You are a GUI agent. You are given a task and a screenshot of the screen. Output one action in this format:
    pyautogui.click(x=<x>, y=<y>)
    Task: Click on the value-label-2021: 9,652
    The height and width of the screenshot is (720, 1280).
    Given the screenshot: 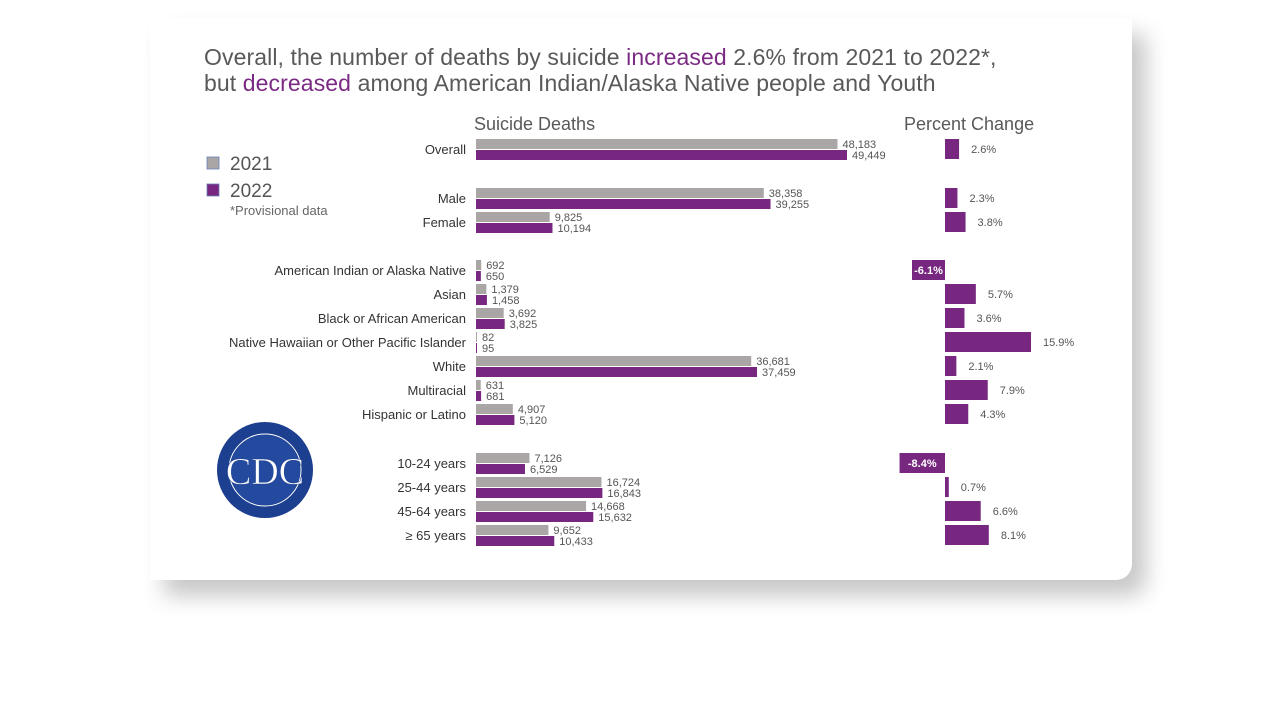 What is the action you would take?
    pyautogui.click(x=567, y=531)
    